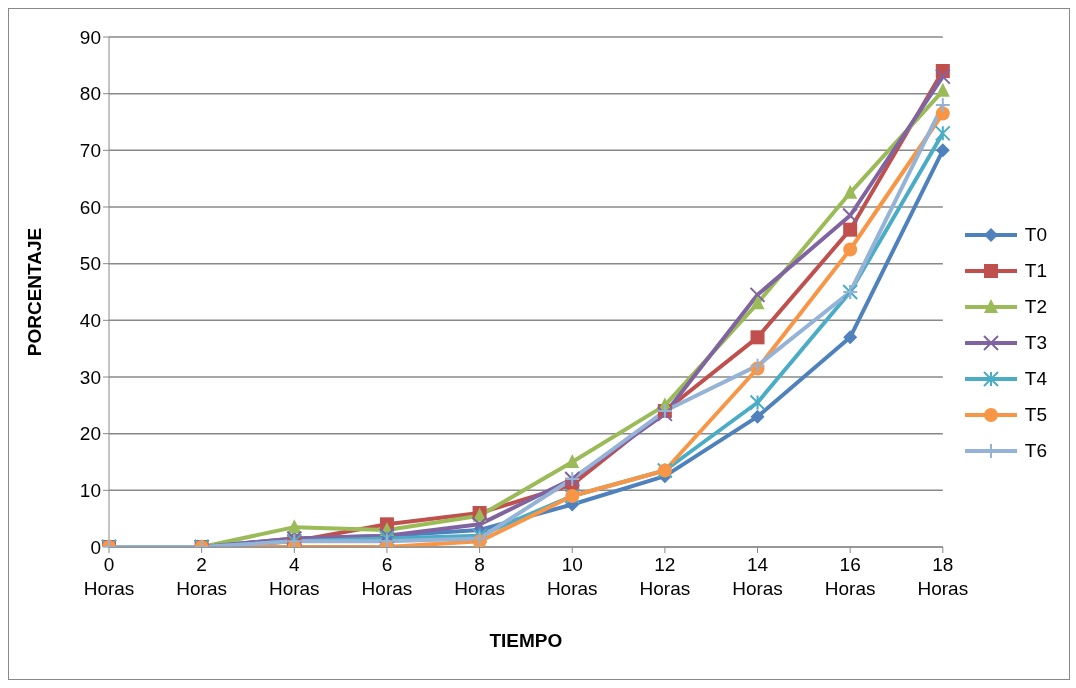 The width and height of the screenshot is (1076, 688). Describe the element at coordinates (90, 377) in the screenshot. I see `y-tick-label: 30` at that location.